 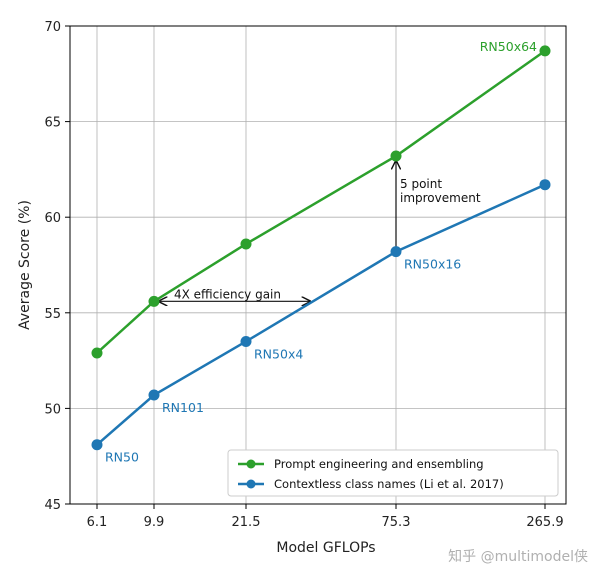 What do you see at coordinates (52, 409) in the screenshot?
I see `y-tick-label: 50` at bounding box center [52, 409].